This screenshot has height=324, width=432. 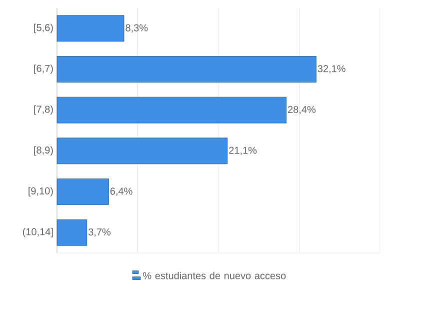 I want to click on legend-label: % estudiantes de nuevo acceso, so click(x=214, y=276).